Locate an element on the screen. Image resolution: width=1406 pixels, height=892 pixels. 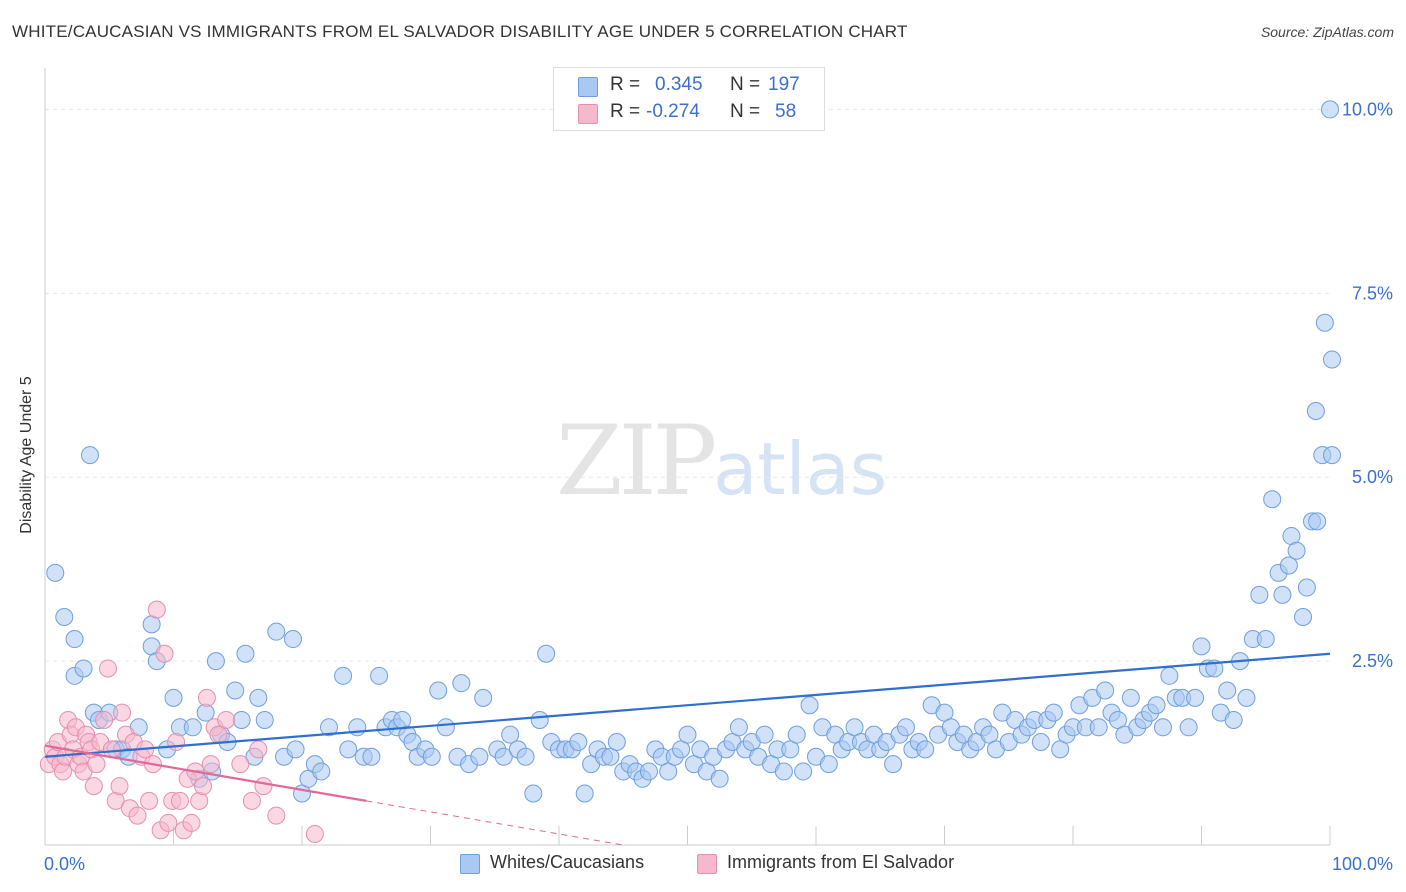
legend-swatch-whites is located at coordinates (588, 87).